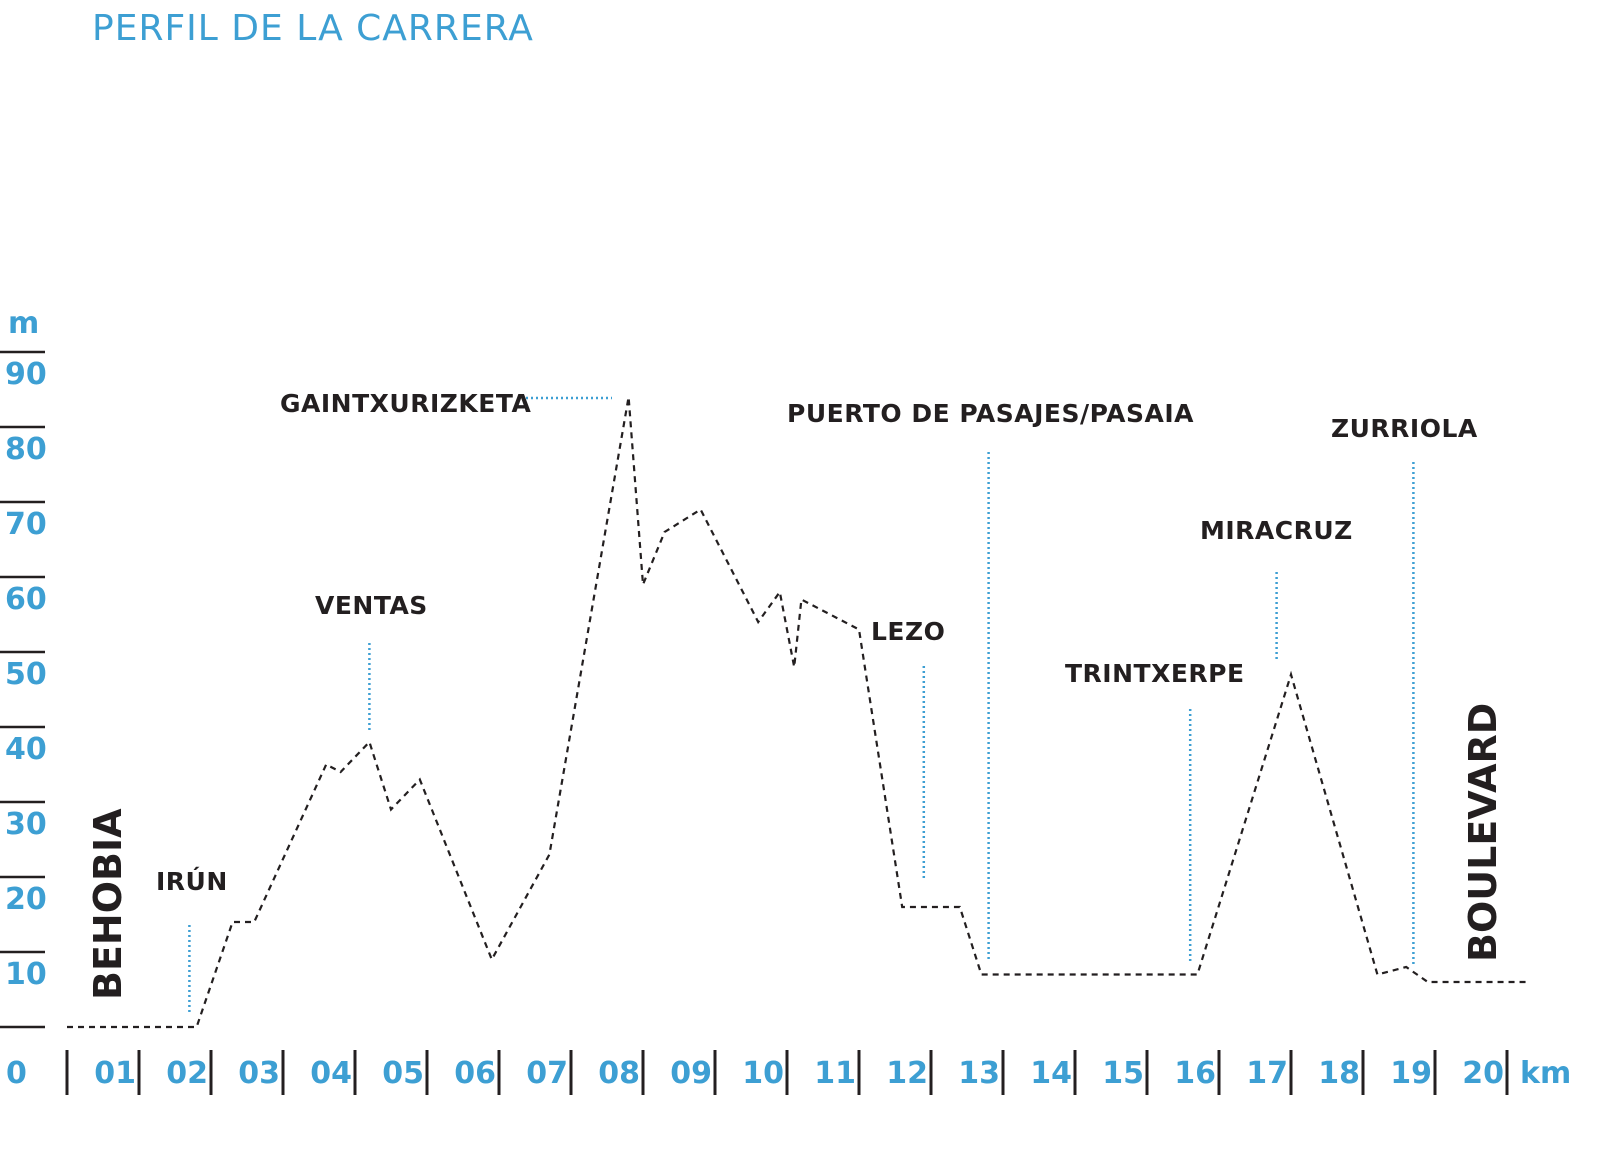  I want to click on x-tick-label: 01, so click(115, 1073).